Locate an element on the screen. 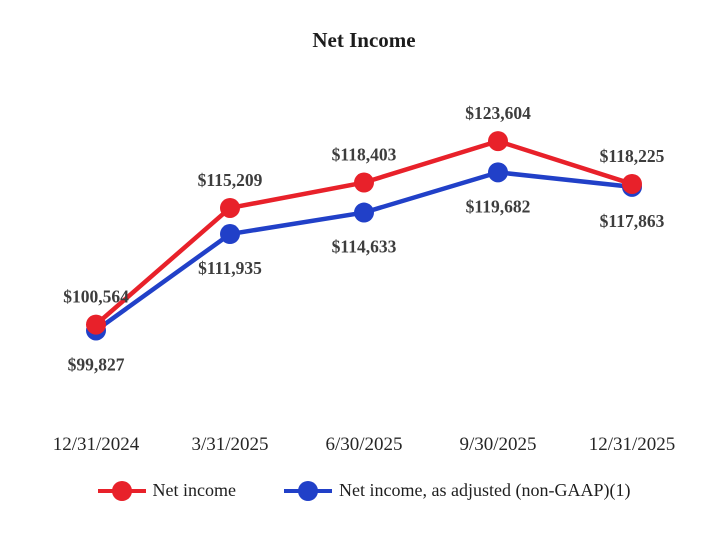 This screenshot has width=728, height=556. x-axis-tick-label: 12/31/2025 is located at coordinates (632, 444).